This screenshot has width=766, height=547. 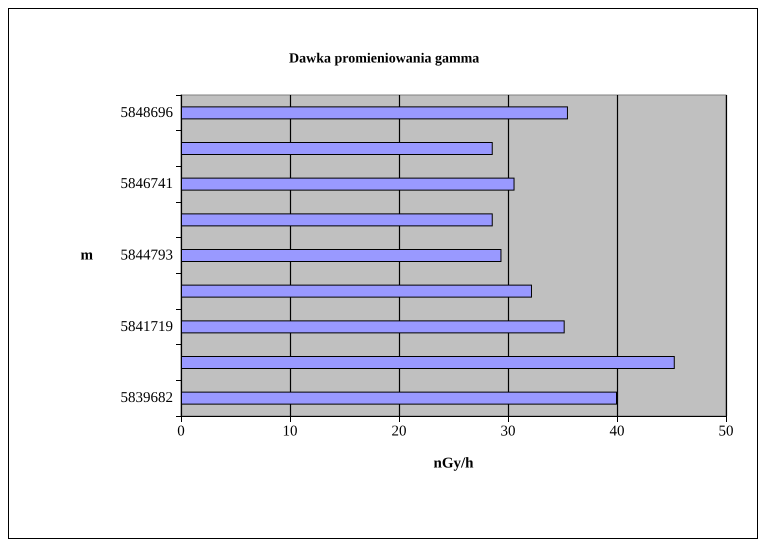 What do you see at coordinates (399, 432) in the screenshot?
I see `x-tick-label: 20` at bounding box center [399, 432].